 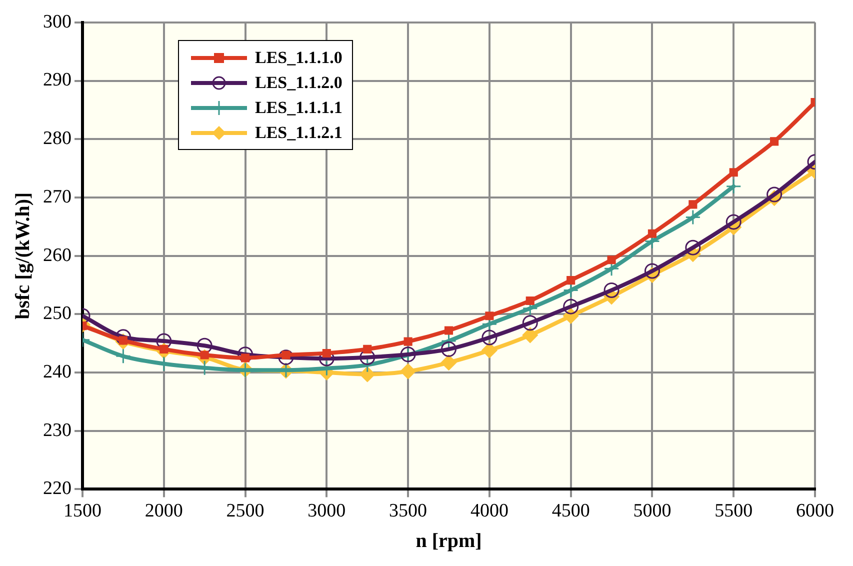 What do you see at coordinates (57, 313) in the screenshot?
I see `y-tick-label: 250` at bounding box center [57, 313].